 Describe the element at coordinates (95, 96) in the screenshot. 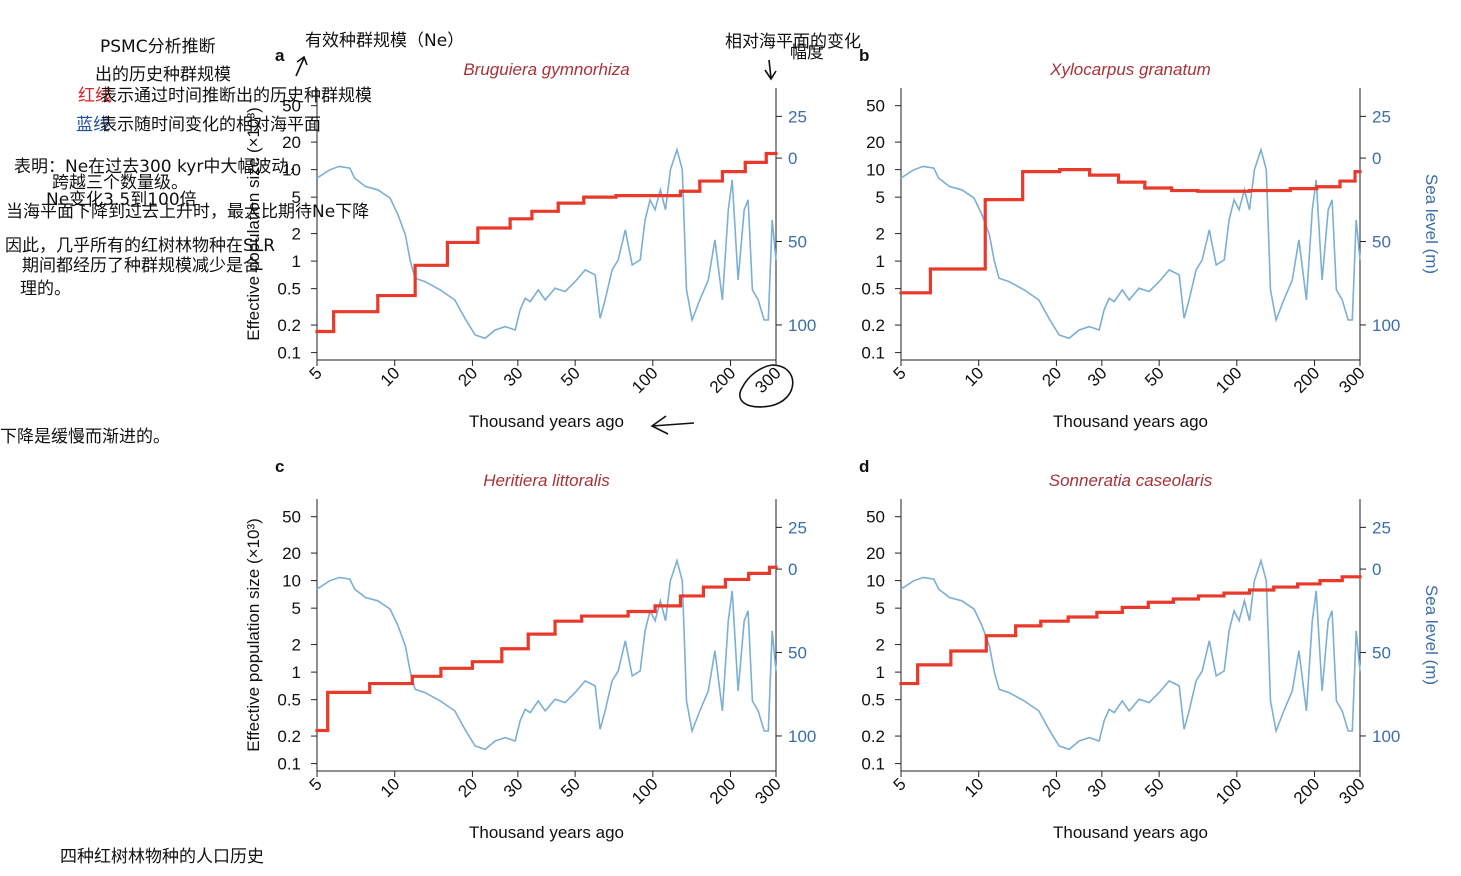

I see `handwritten-note: 红线` at that location.